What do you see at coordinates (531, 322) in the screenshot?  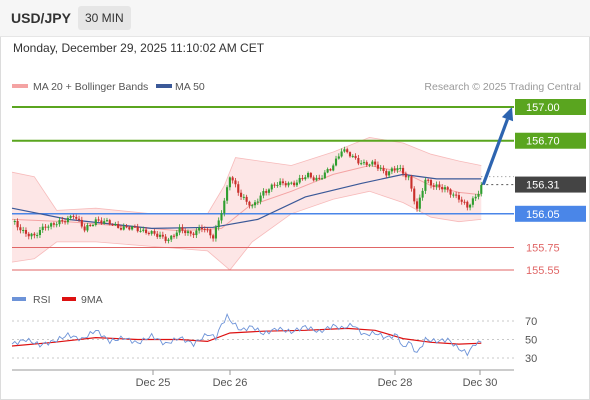 I see `rsi-tick-label: 70` at bounding box center [531, 322].